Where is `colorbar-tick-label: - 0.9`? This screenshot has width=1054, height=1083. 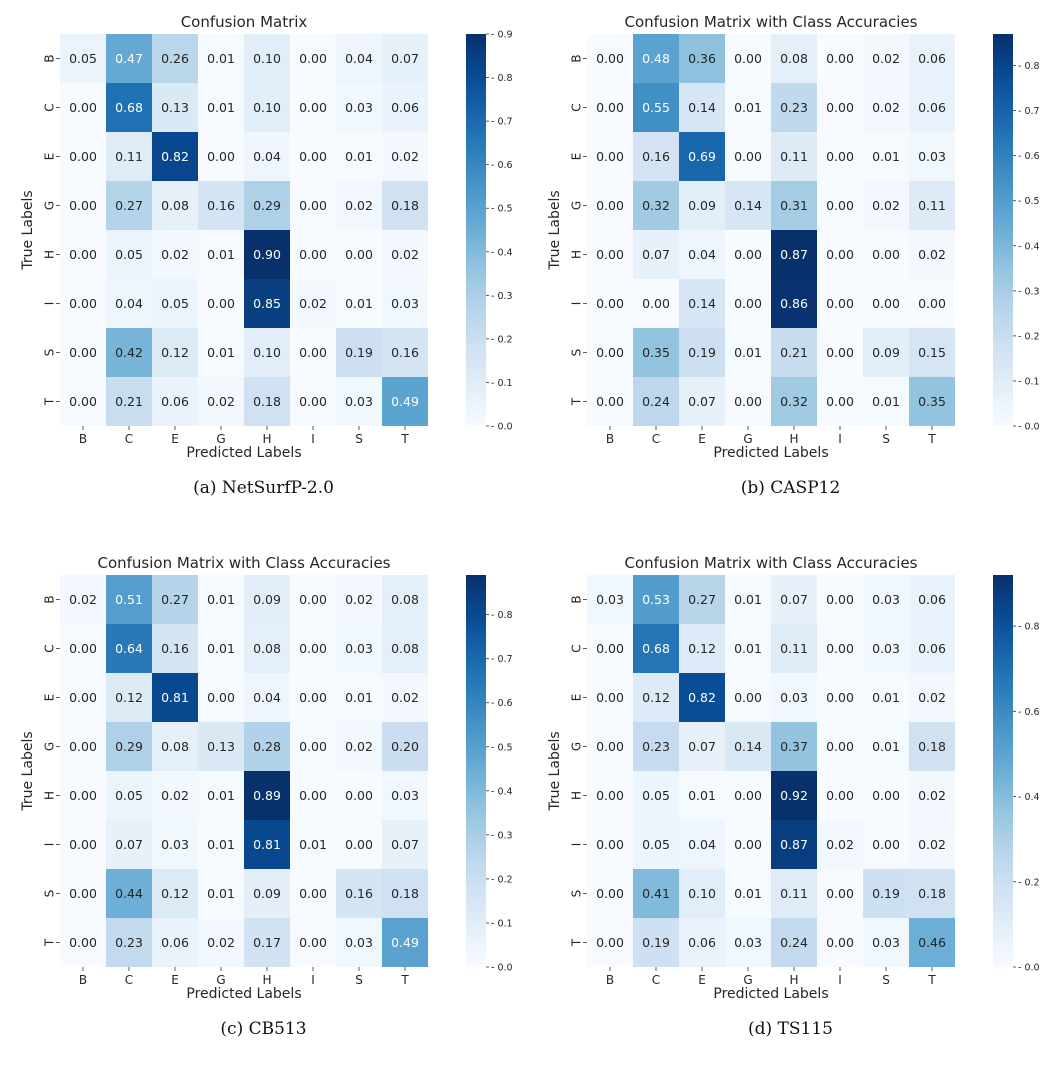
colorbar-tick-label: - 0.9 is located at coordinates (502, 35).